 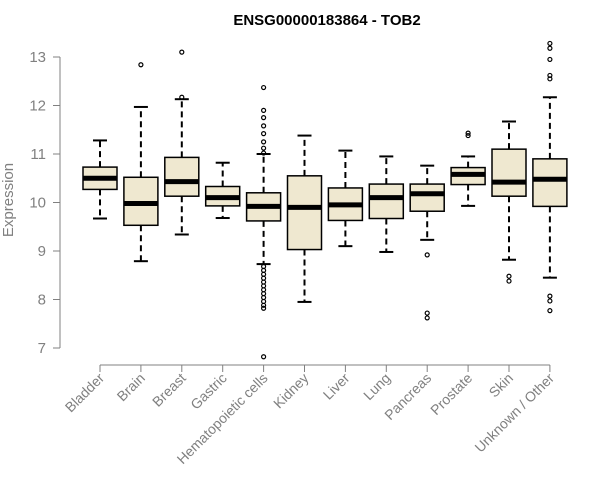 What do you see at coordinates (42, 251) in the screenshot?
I see `y-tick-label: 9` at bounding box center [42, 251].